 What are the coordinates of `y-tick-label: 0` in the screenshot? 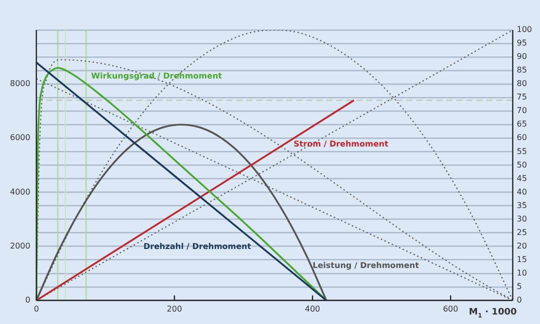 It's located at (27, 299).